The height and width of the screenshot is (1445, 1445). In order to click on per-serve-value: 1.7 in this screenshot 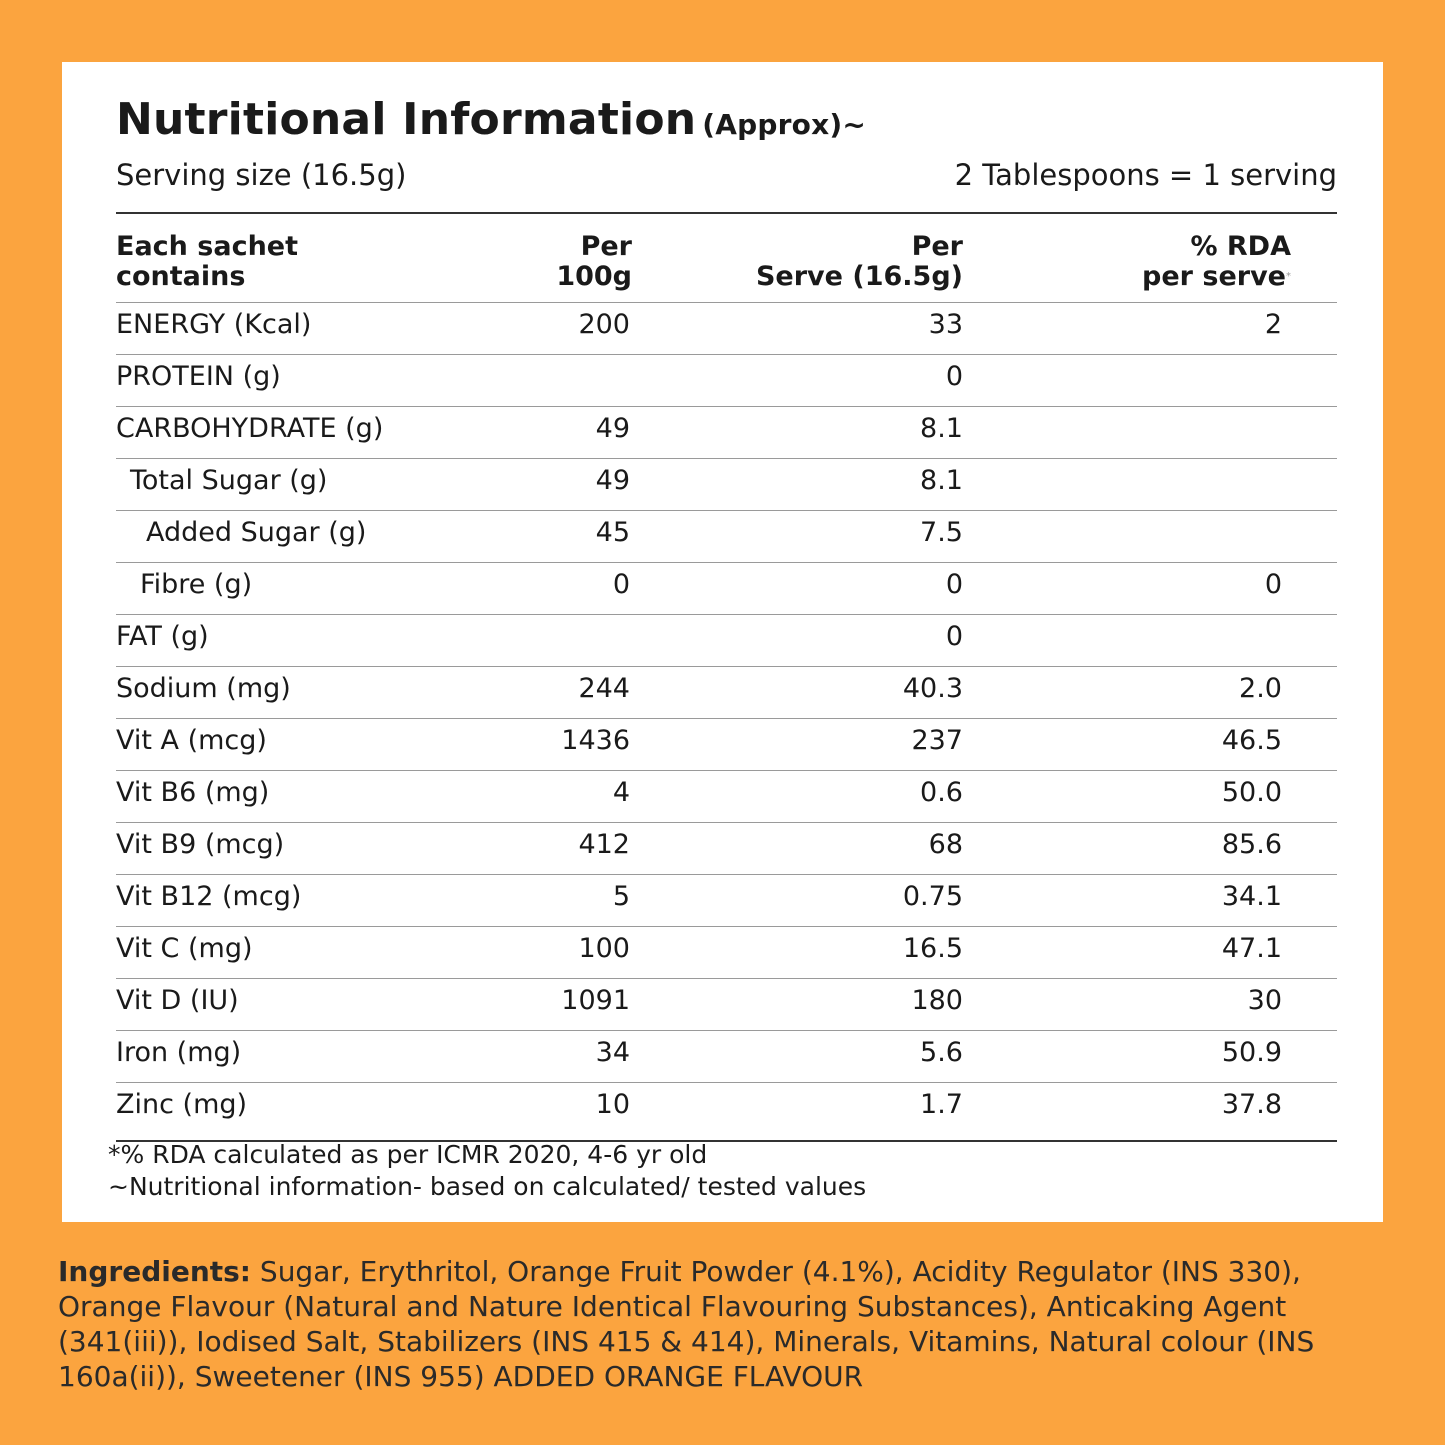, I will do `click(941, 1104)`.